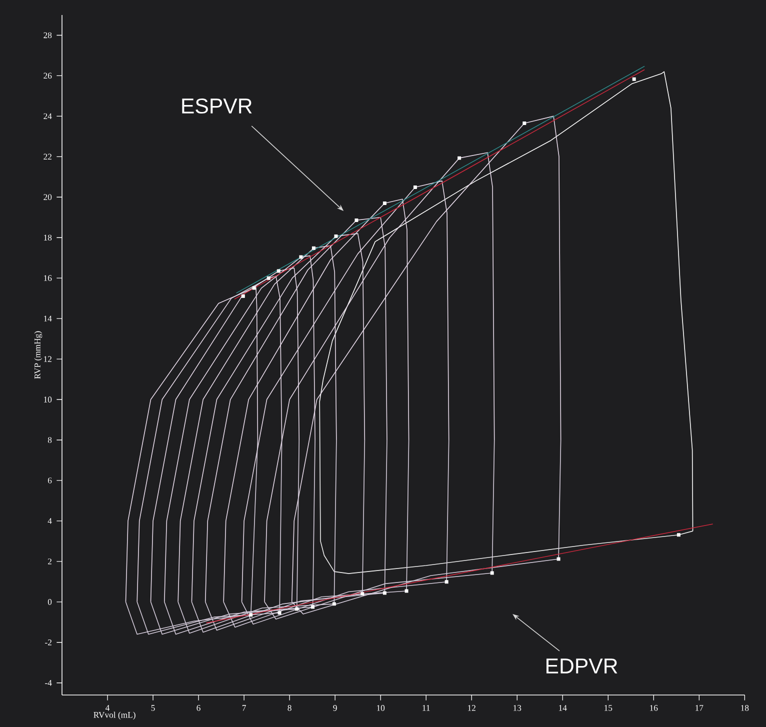  What do you see at coordinates (48, 319) in the screenshot?
I see `y-tick-label: 14` at bounding box center [48, 319].